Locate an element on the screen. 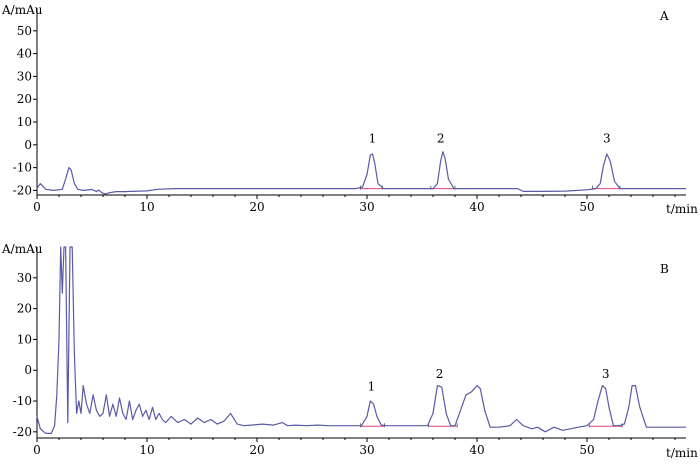 The width and height of the screenshot is (700, 465). panel-b-x-tick-label: 50 is located at coordinates (586, 450).